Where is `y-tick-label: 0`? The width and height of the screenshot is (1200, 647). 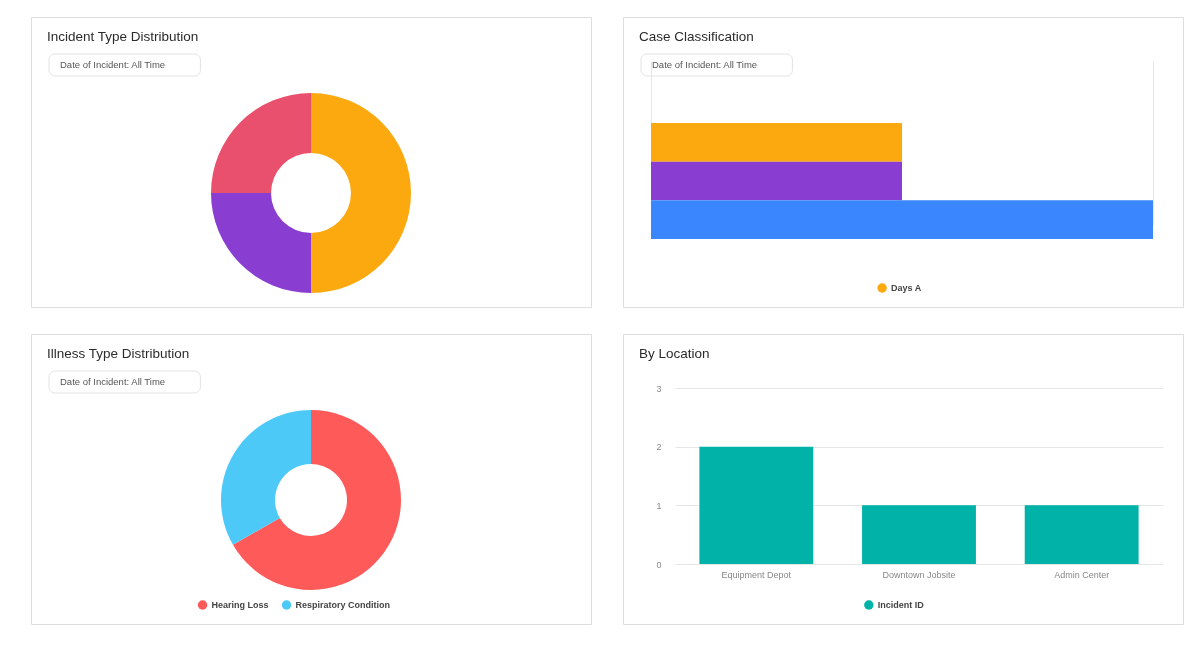
y-tick-label: 0 is located at coordinates (659, 564).